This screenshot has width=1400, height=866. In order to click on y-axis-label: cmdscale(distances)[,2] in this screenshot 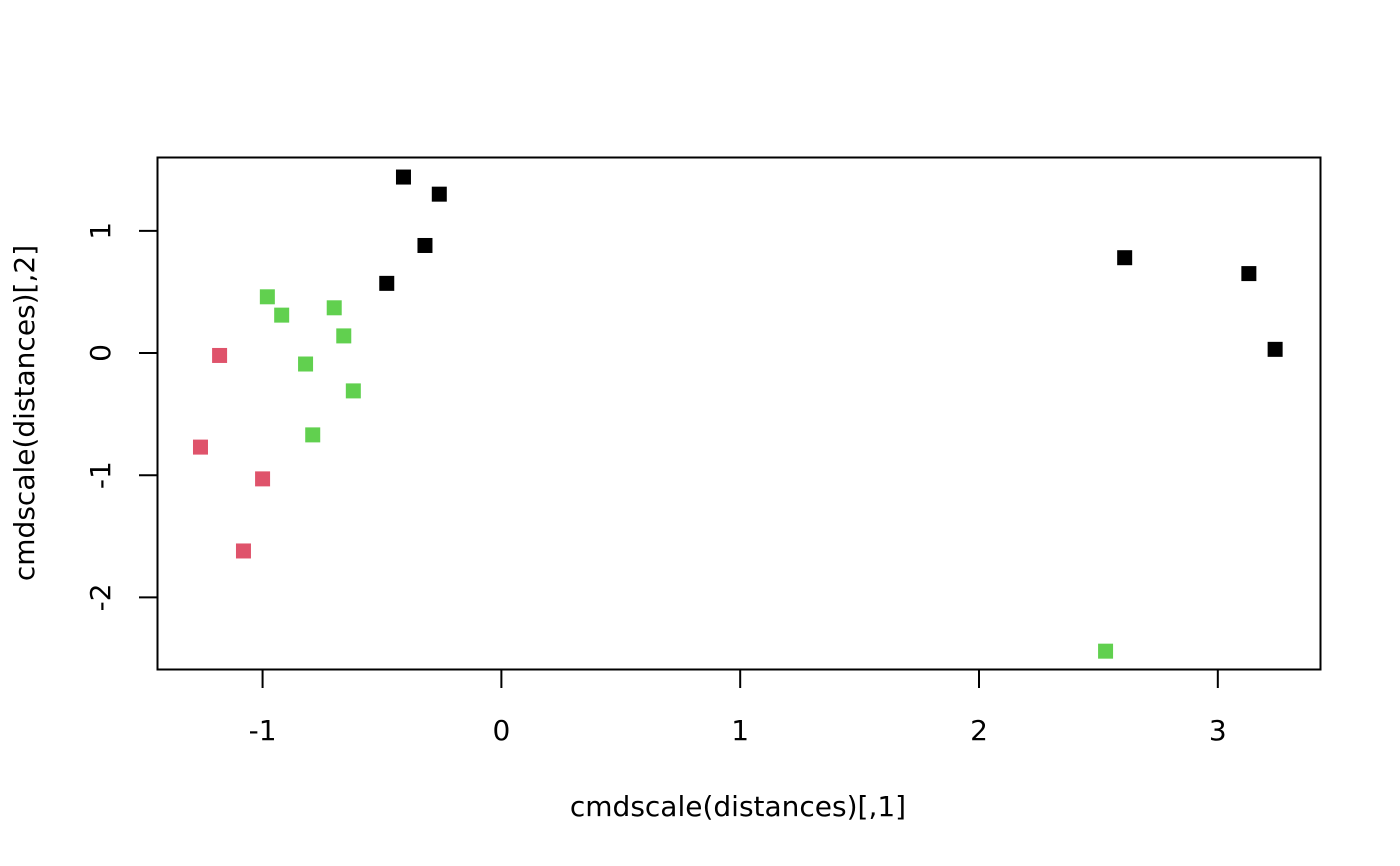, I will do `click(24, 413)`.